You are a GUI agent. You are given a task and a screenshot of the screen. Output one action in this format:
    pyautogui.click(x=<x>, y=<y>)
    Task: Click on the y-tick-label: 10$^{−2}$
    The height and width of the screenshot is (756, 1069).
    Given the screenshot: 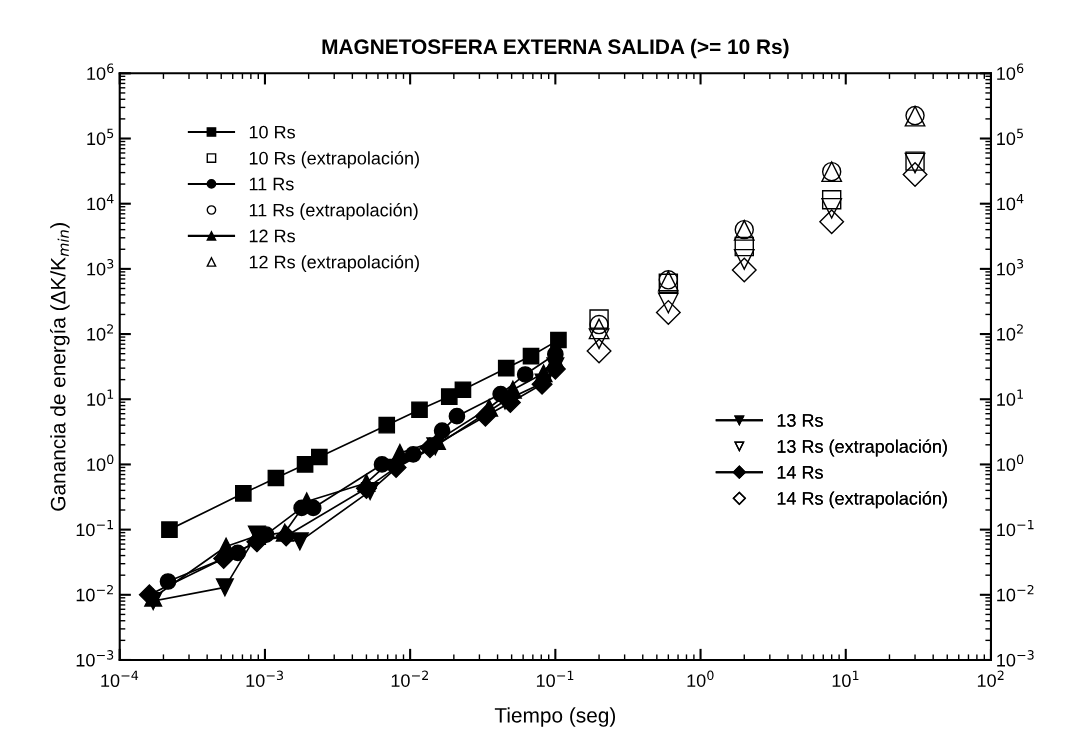 What is the action you would take?
    pyautogui.click(x=94, y=593)
    